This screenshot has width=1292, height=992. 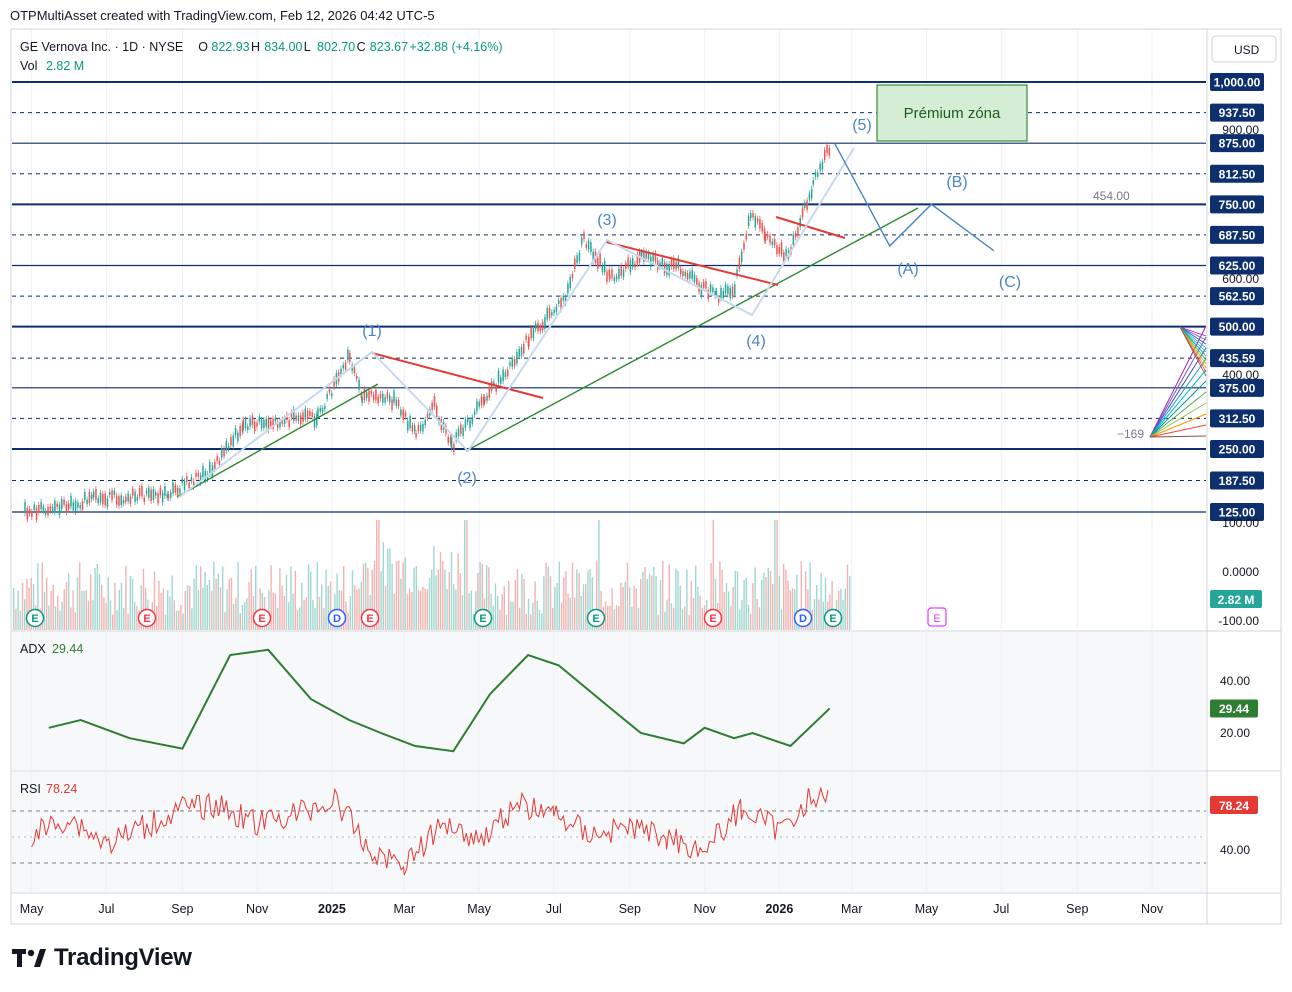 What do you see at coordinates (1234, 805) in the screenshot?
I see `rsi-badge` at bounding box center [1234, 805].